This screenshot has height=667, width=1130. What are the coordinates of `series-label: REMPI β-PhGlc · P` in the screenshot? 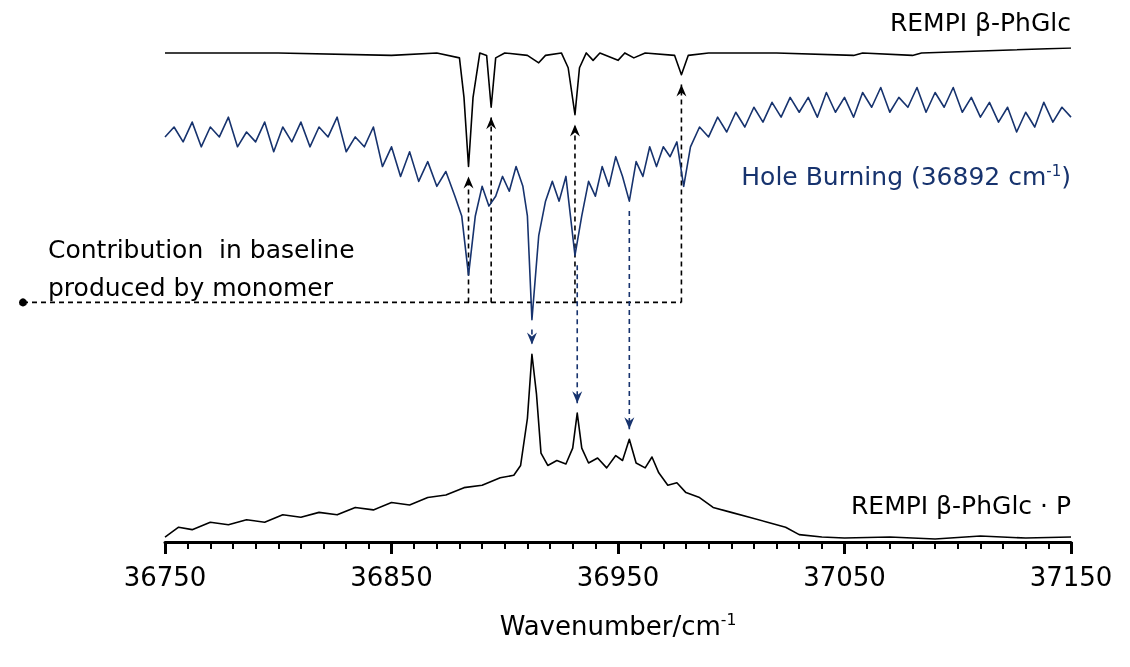 It's located at (961, 506).